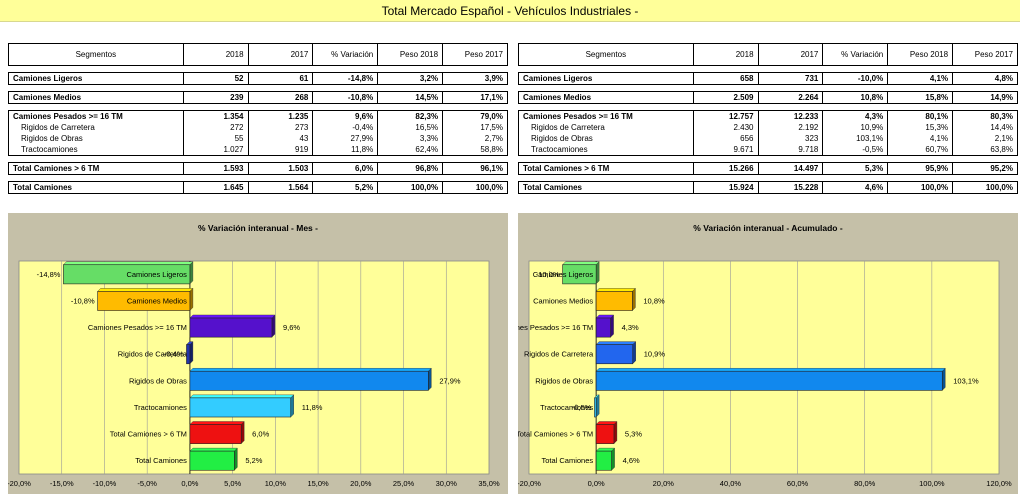  What do you see at coordinates (790, 97) in the screenshot?
I see `table-cell: 2.264` at bounding box center [790, 97].